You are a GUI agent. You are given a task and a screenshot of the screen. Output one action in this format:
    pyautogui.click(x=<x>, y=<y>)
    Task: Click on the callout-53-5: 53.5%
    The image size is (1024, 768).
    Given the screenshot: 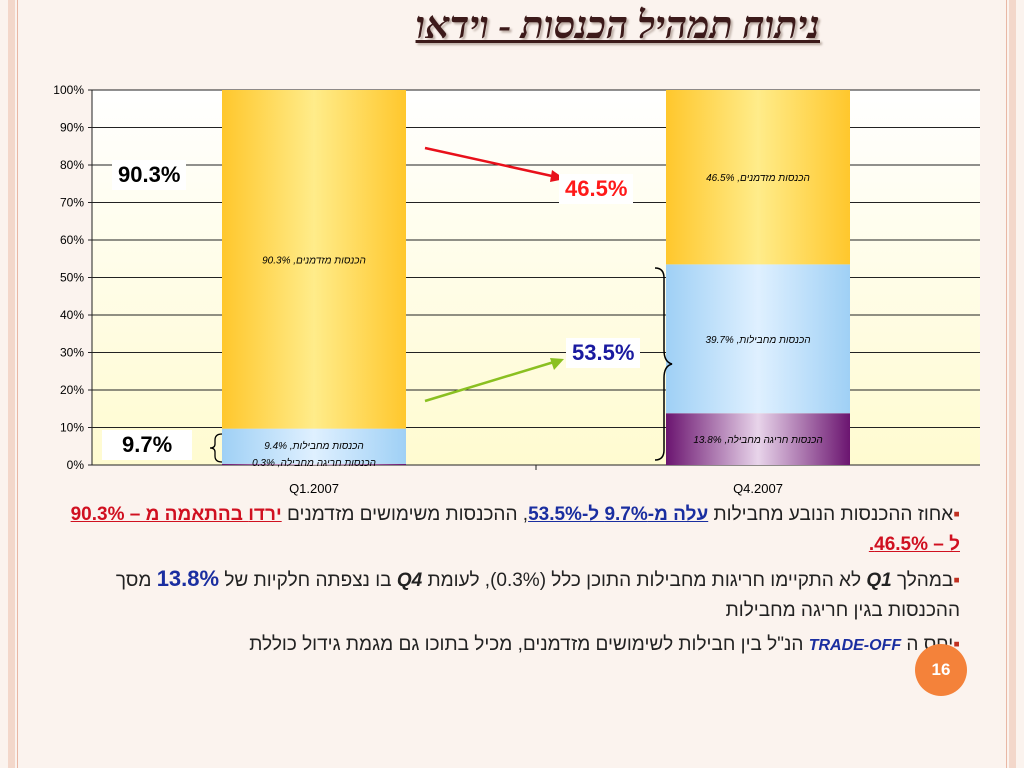 What is the action you would take?
    pyautogui.click(x=603, y=353)
    